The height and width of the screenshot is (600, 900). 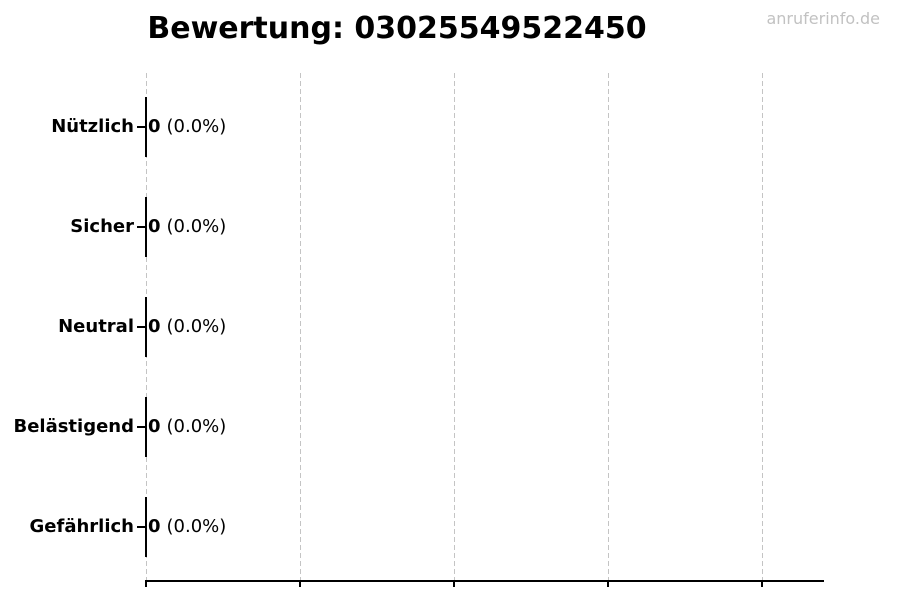 I want to click on category-label: Sicher, so click(x=102, y=226).